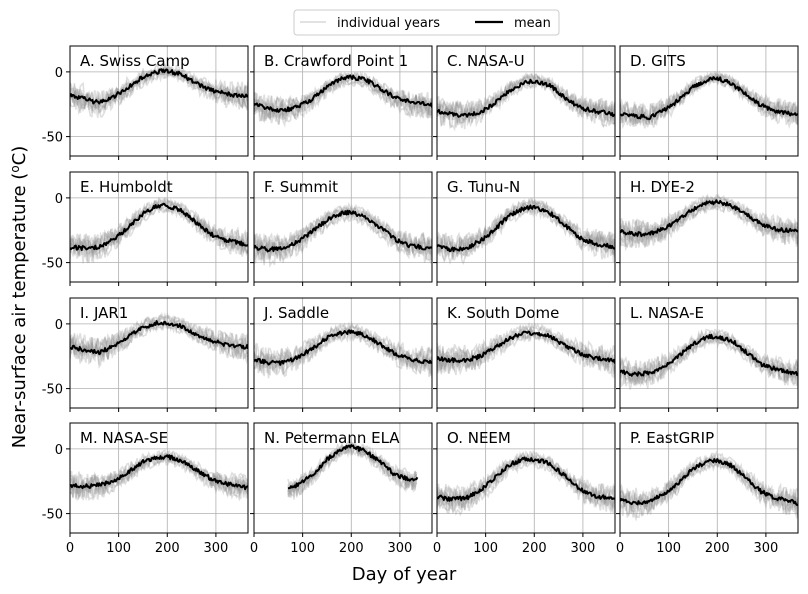 This screenshot has width=808, height=594. What do you see at coordinates (104, 313) in the screenshot?
I see `panel-title: I. JAR1` at bounding box center [104, 313].